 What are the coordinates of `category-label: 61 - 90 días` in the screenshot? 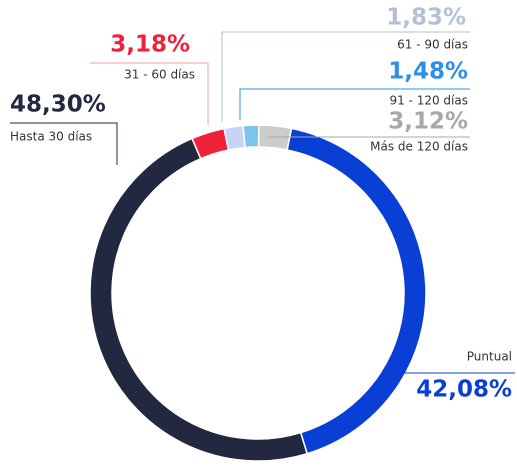 It's located at (432, 45).